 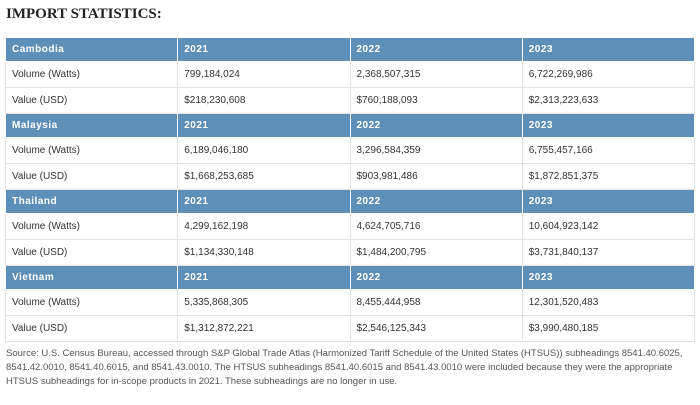 I want to click on cell-value: 5,335,868,305, so click(x=264, y=302).